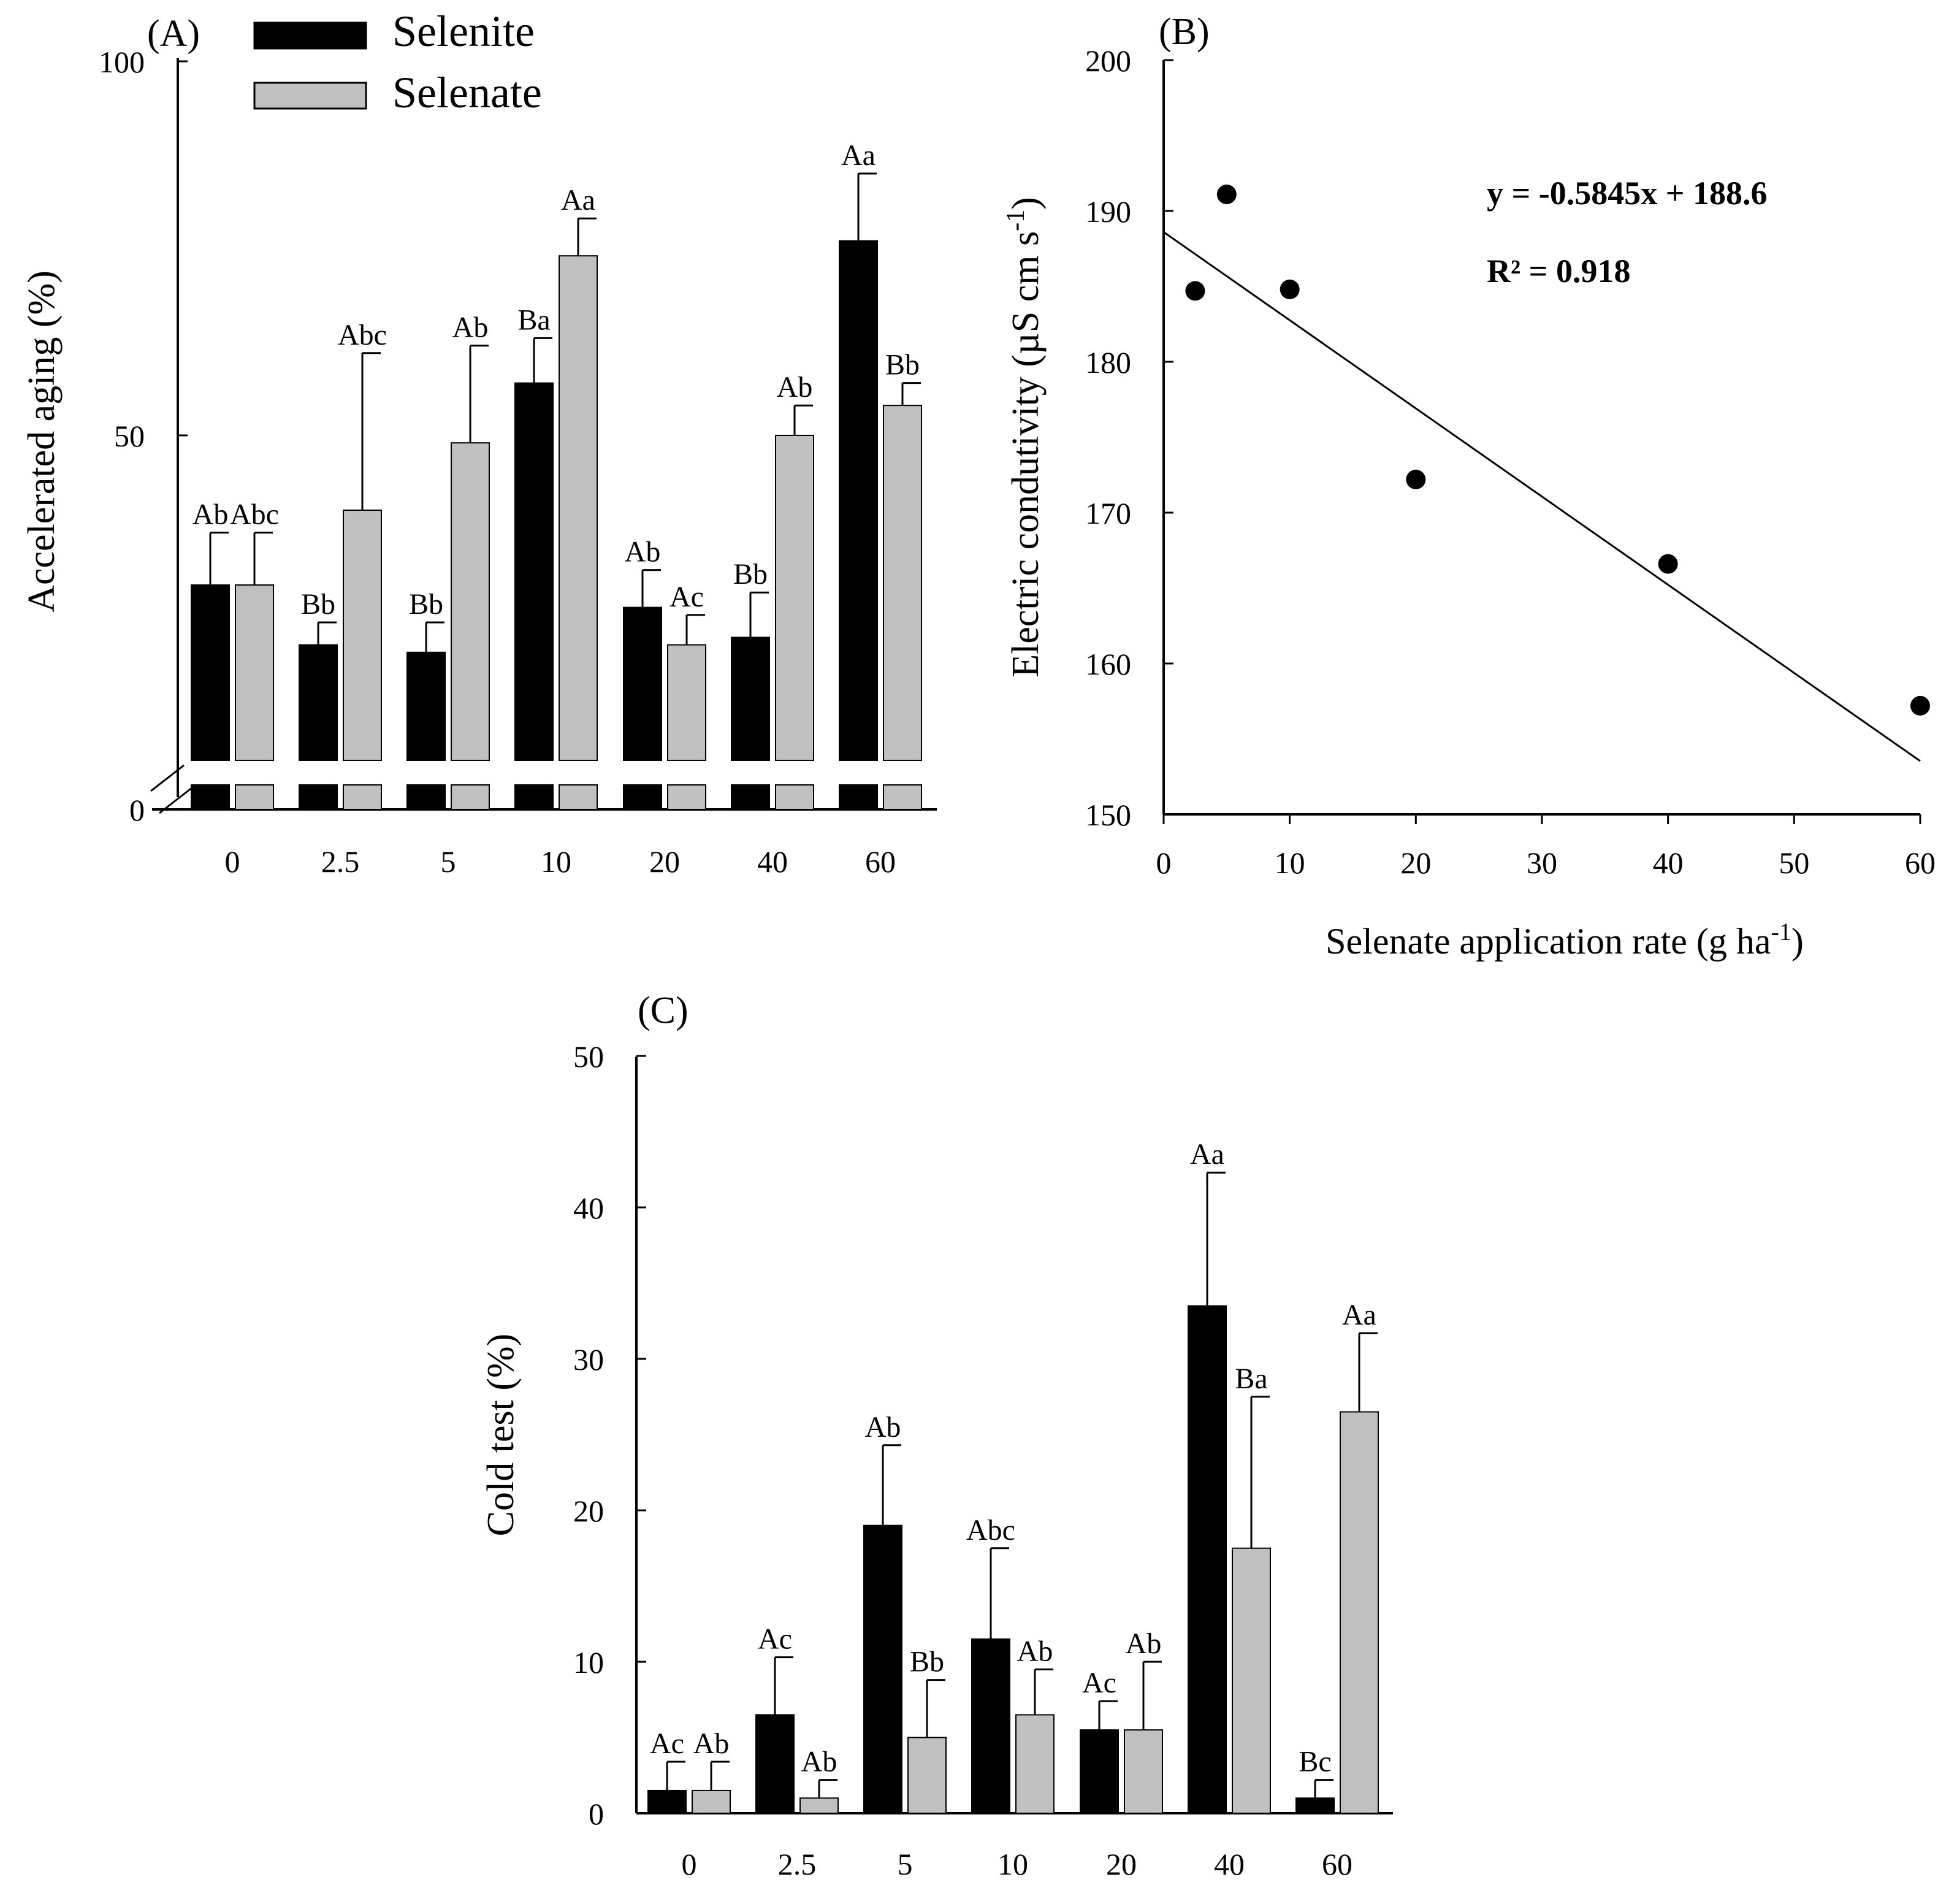 The height and width of the screenshot is (1904, 1957). Describe the element at coordinates (137, 810) in the screenshot. I see `y-tick-label: 0` at that location.